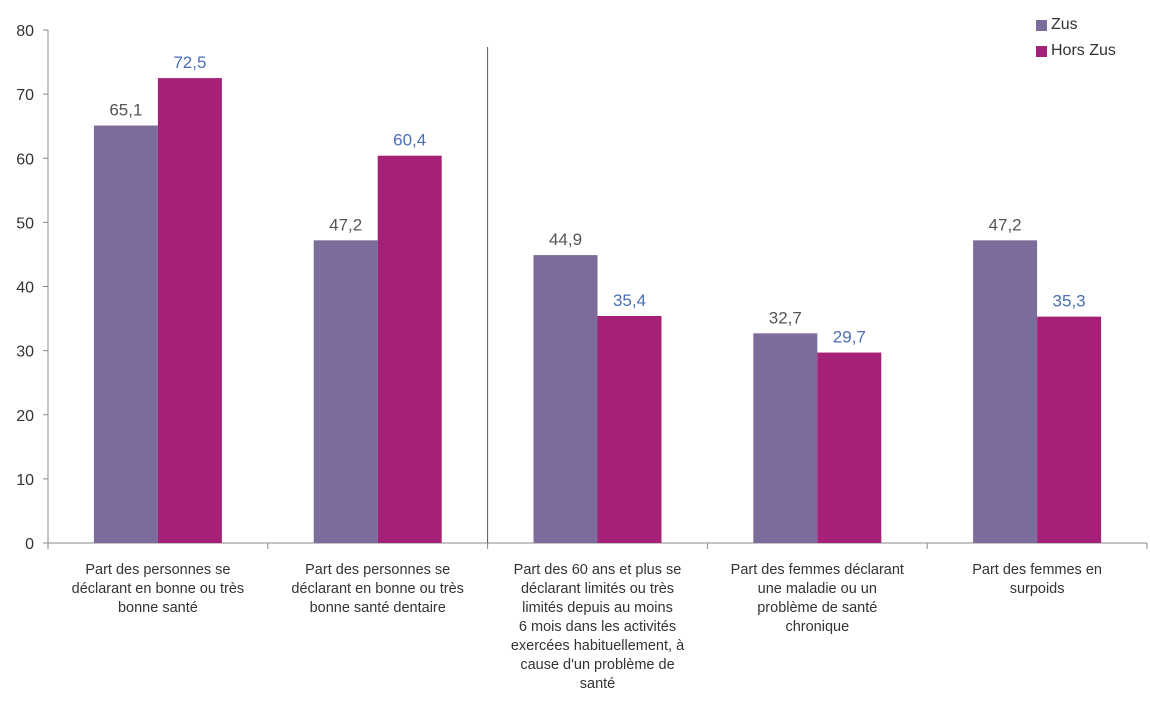 This screenshot has width=1150, height=704. What do you see at coordinates (597, 570) in the screenshot?
I see `x-category-label-line: Part des 60 ans et plus se` at bounding box center [597, 570].